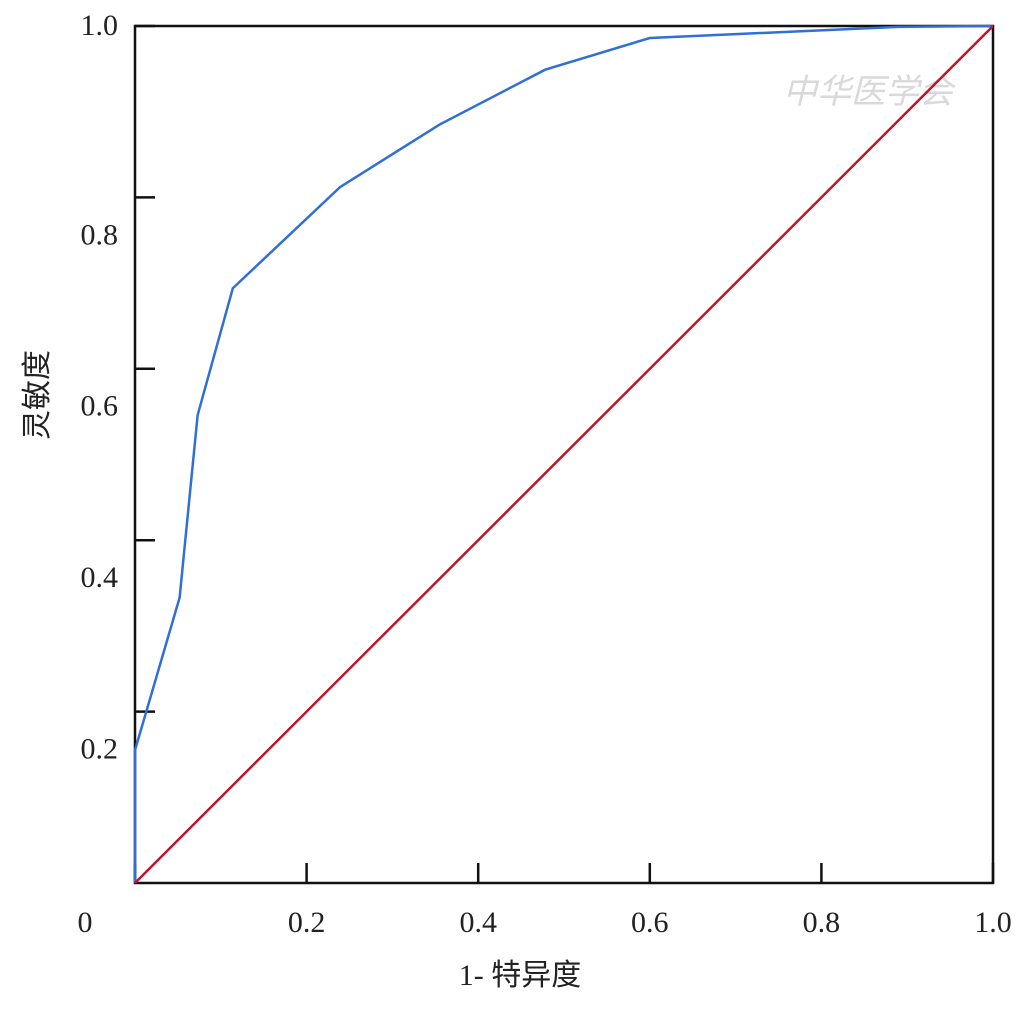 The height and width of the screenshot is (1011, 1030). Describe the element at coordinates (650, 922) in the screenshot. I see `x-tick-label: 0.6` at that location.